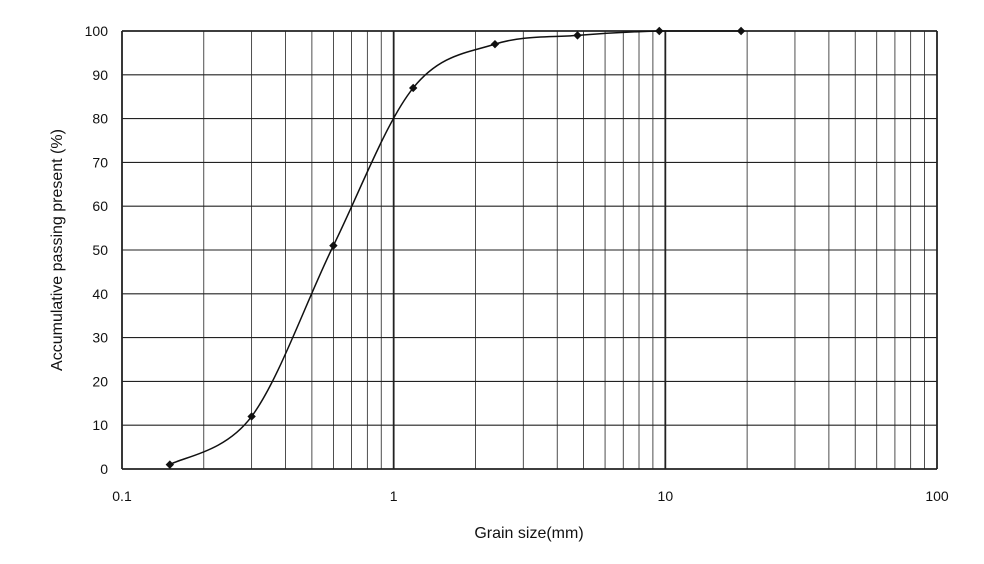 This screenshot has width=984, height=564. I want to click on y-tick-label: 60, so click(100, 206).